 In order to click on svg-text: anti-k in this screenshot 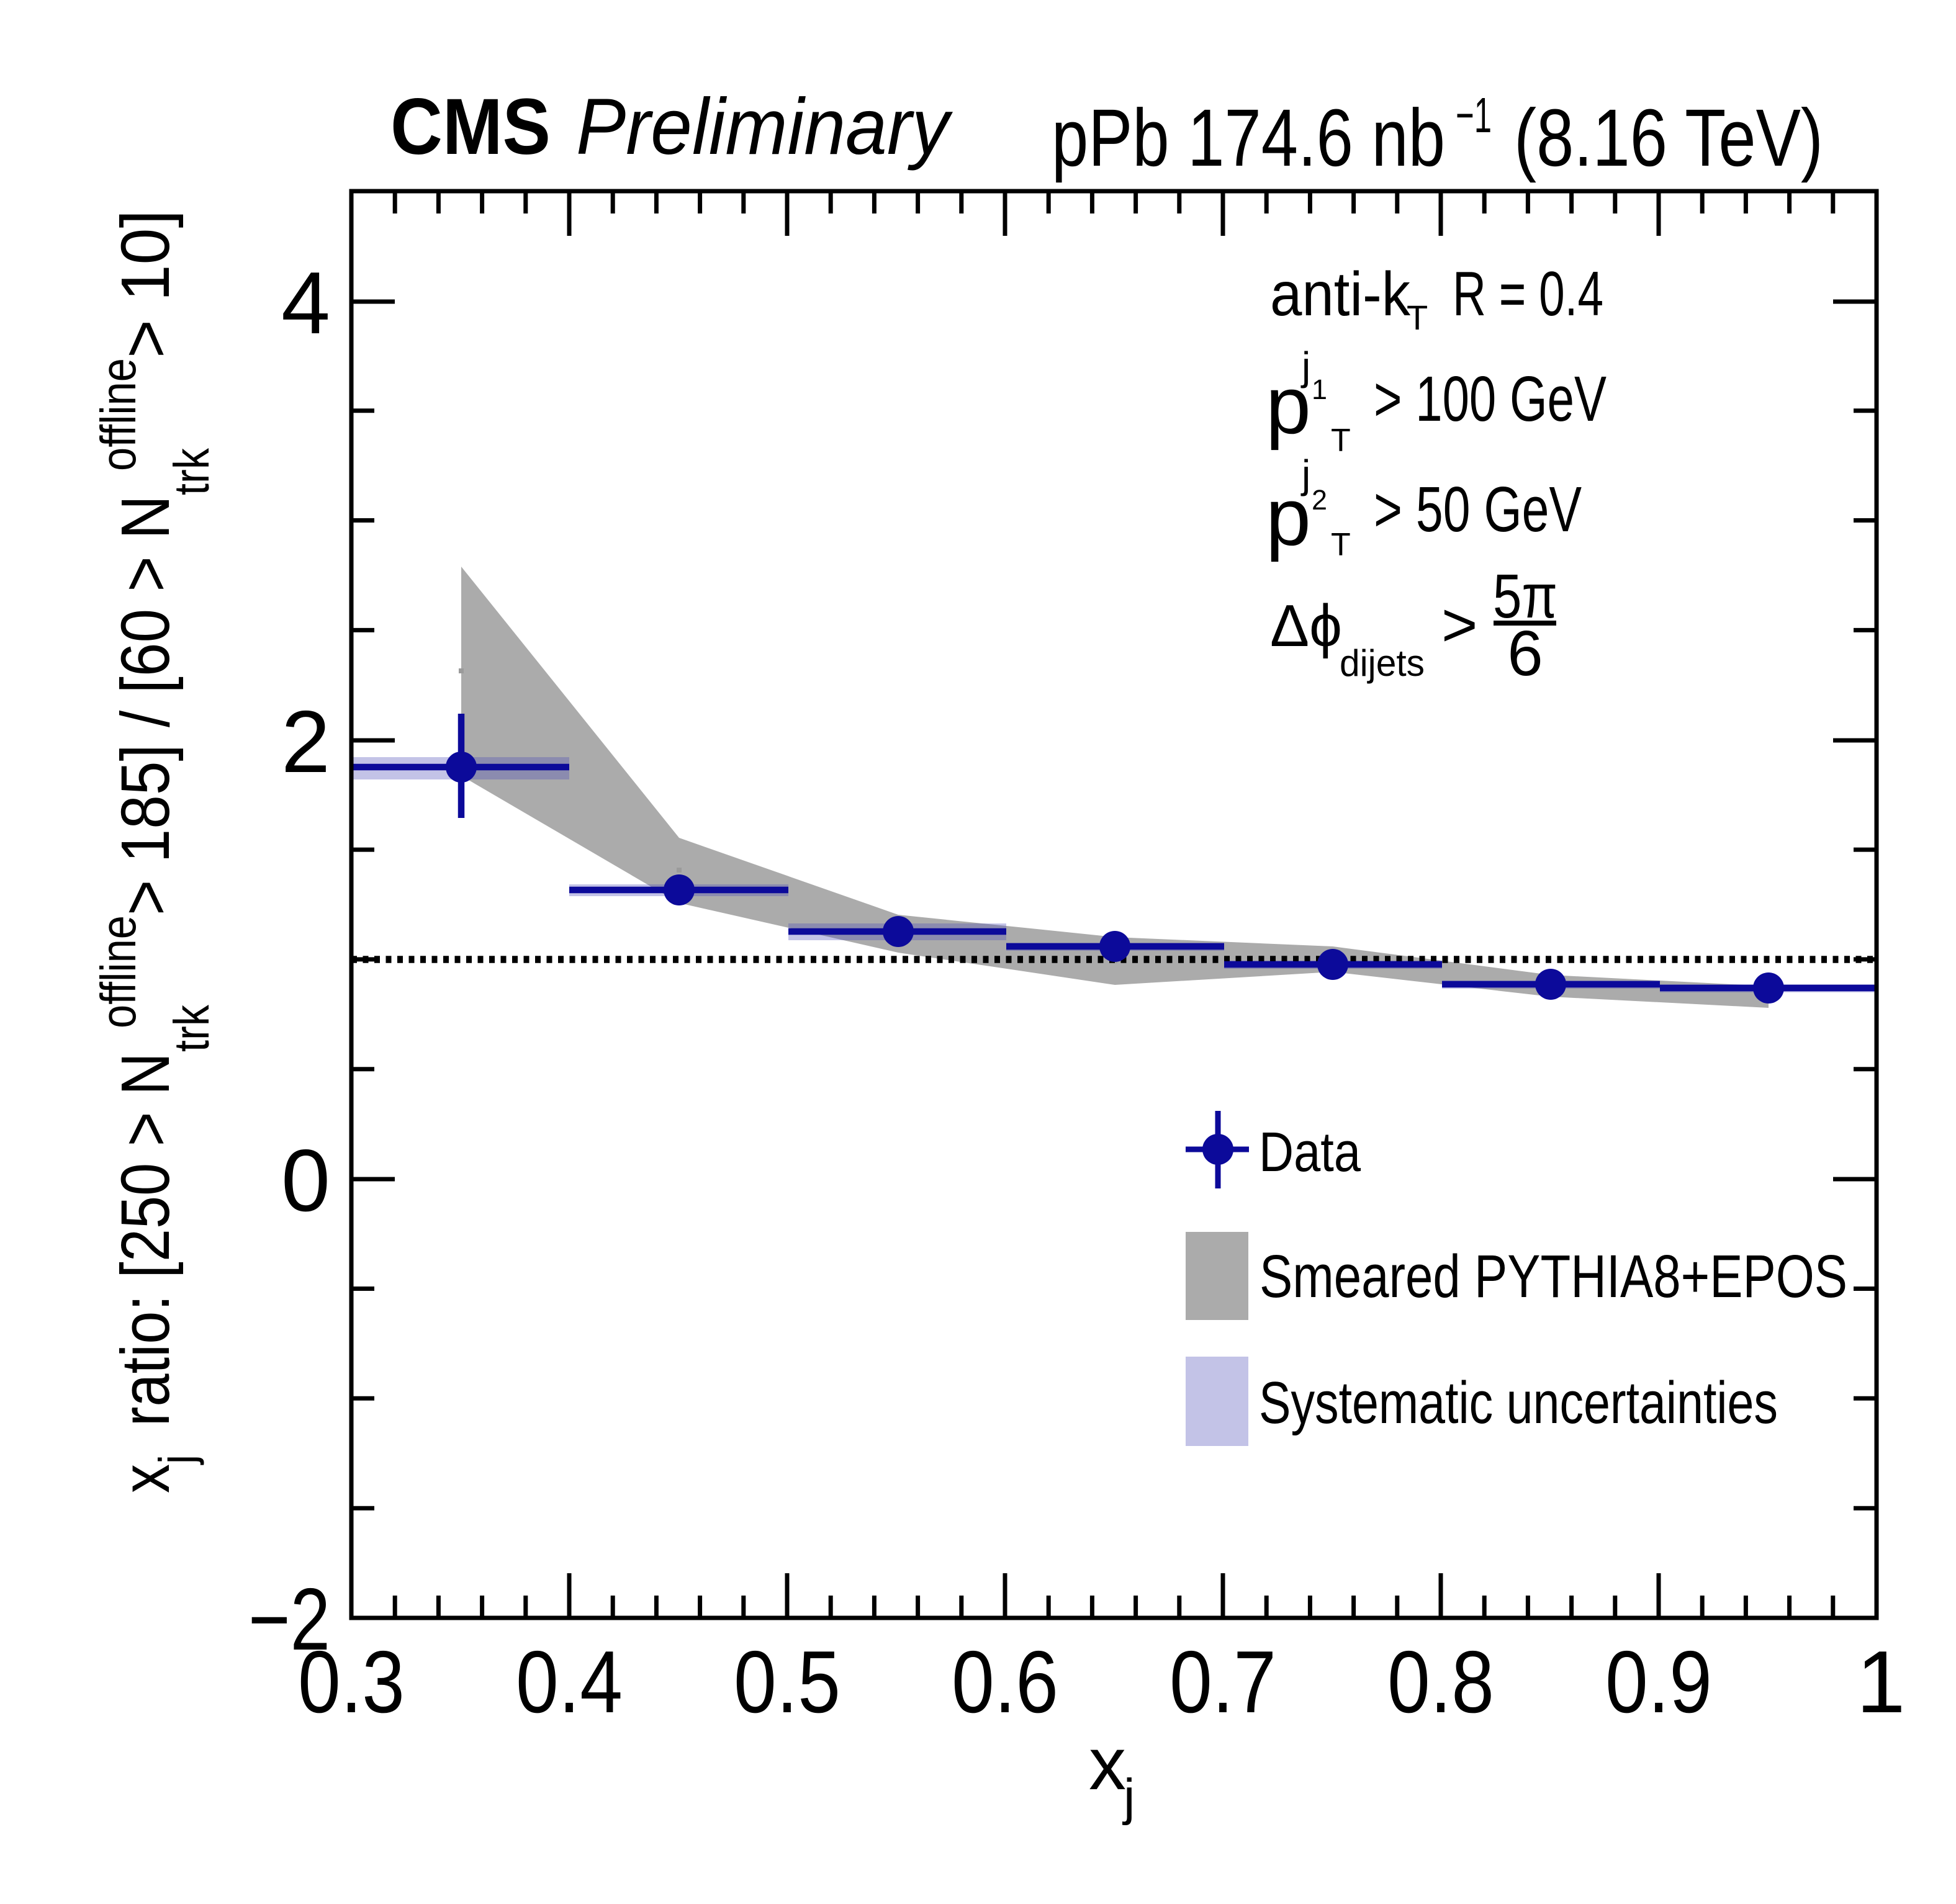, I will do `click(1340, 294)`.